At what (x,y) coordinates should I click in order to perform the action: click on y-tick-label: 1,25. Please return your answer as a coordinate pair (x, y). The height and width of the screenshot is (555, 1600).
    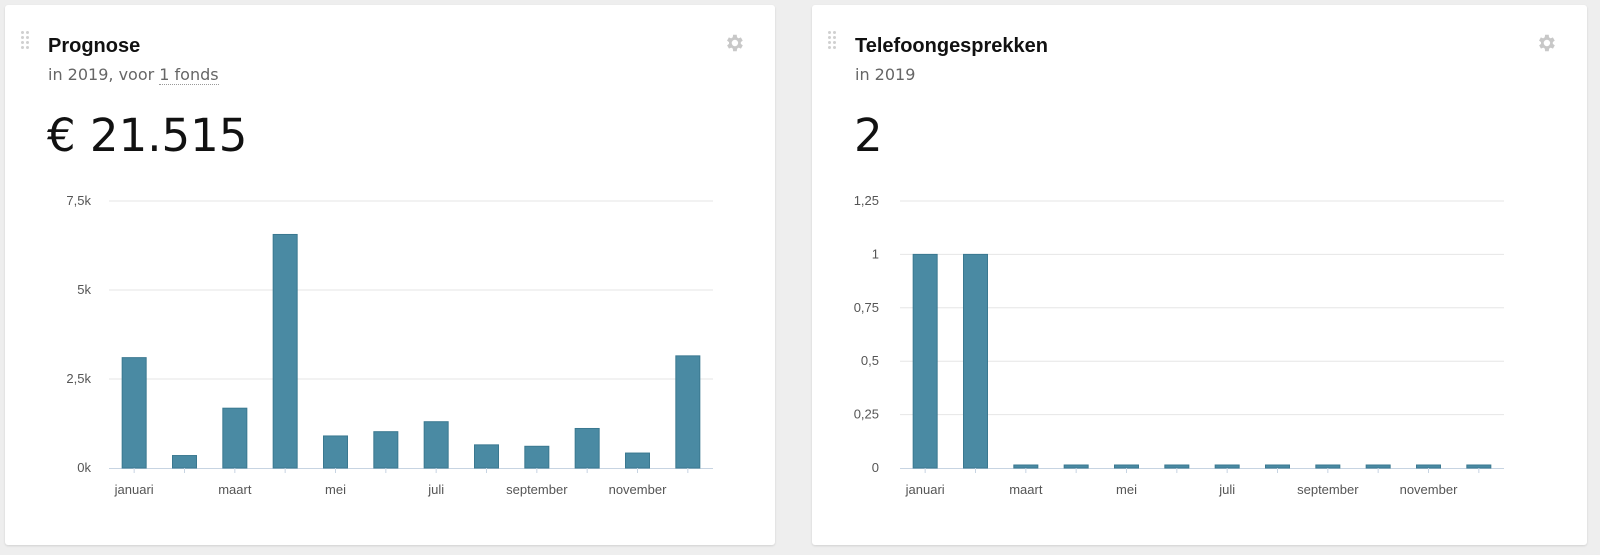
    Looking at the image, I should click on (866, 200).